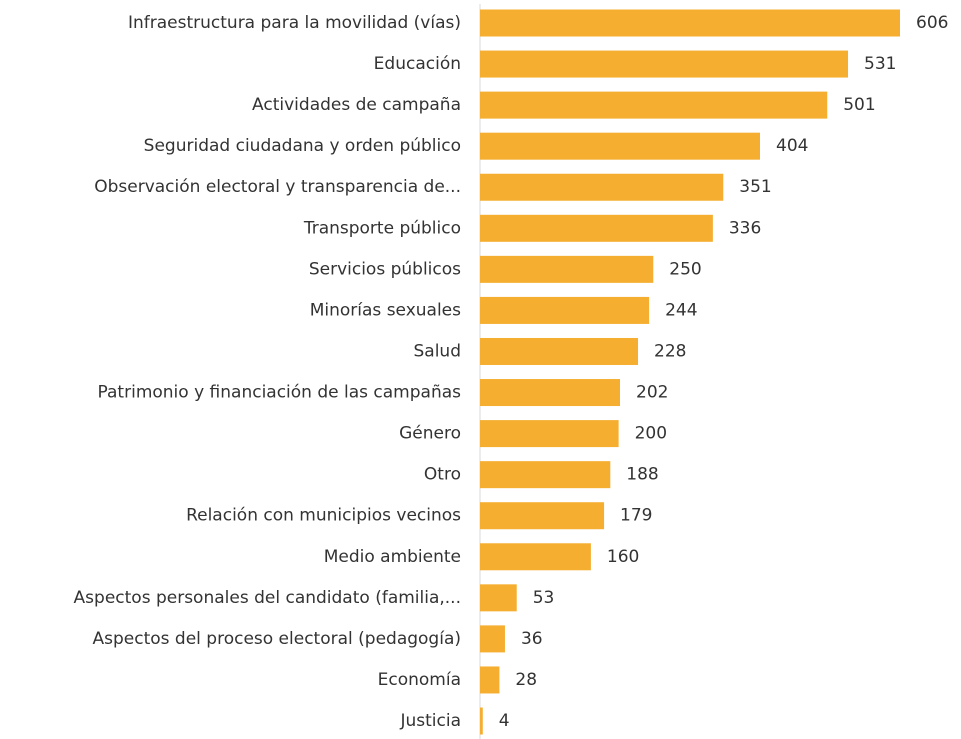 The width and height of the screenshot is (961, 739). Describe the element at coordinates (792, 146) in the screenshot. I see `value-label: 404` at that location.